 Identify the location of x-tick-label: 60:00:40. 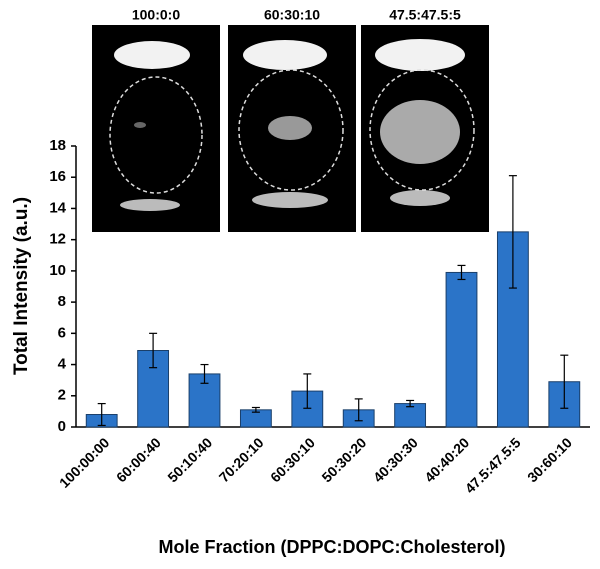
(138, 459).